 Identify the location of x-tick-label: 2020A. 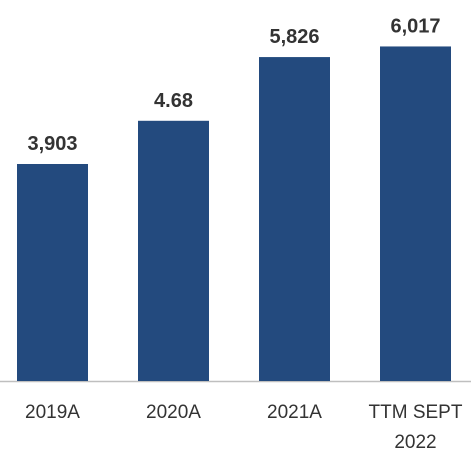
(173, 412).